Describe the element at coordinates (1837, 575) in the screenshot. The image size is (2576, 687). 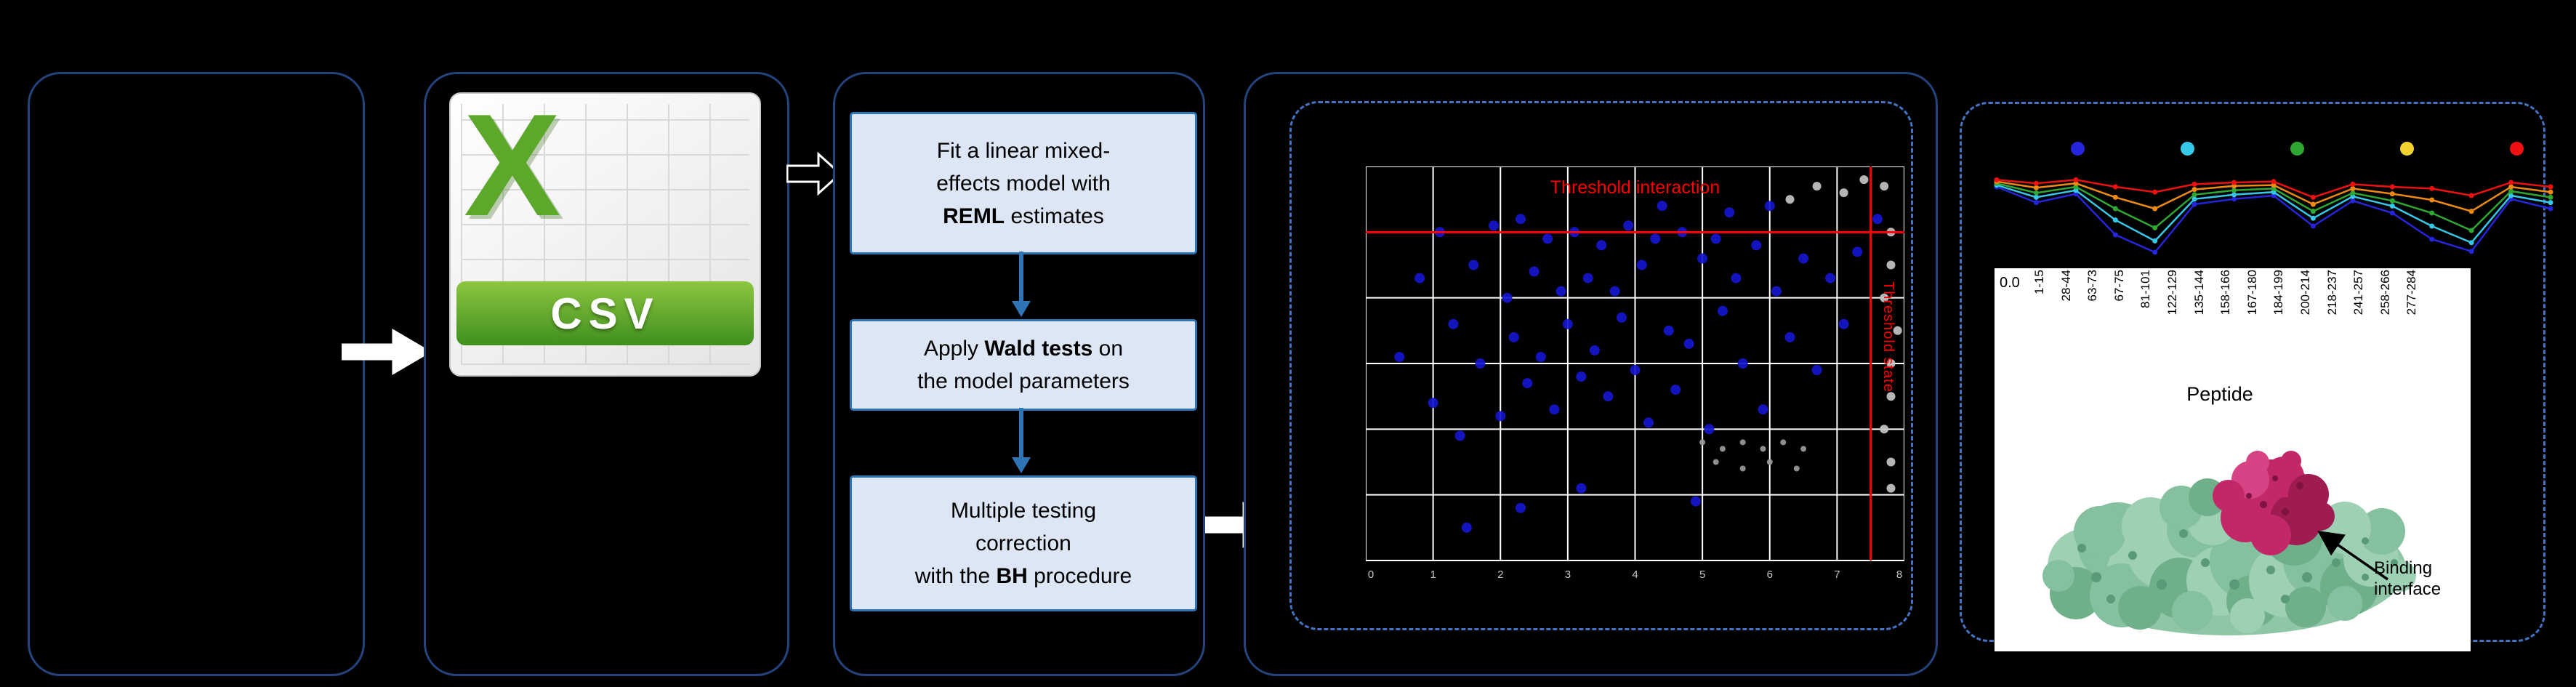
I see `svg-text: 7` at that location.